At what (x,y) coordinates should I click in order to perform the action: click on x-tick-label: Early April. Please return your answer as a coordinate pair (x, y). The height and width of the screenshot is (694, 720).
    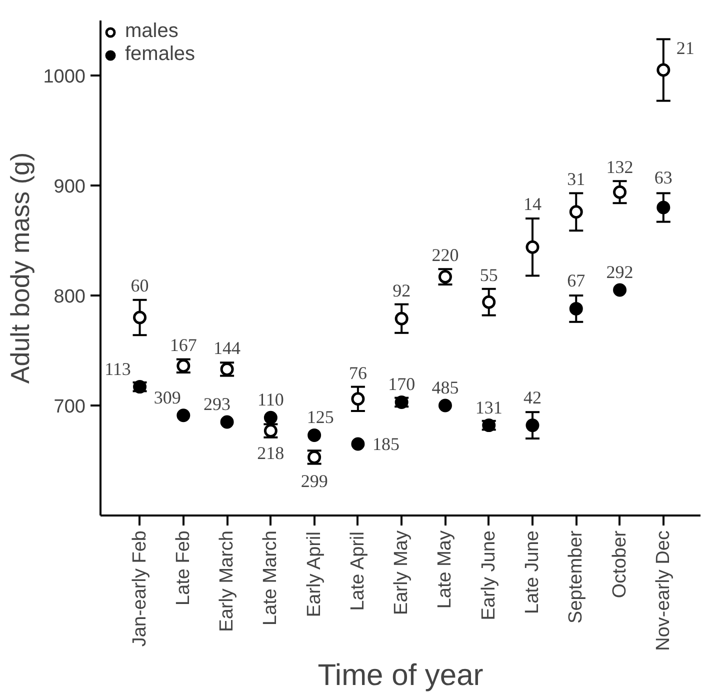
    Looking at the image, I should click on (314, 575).